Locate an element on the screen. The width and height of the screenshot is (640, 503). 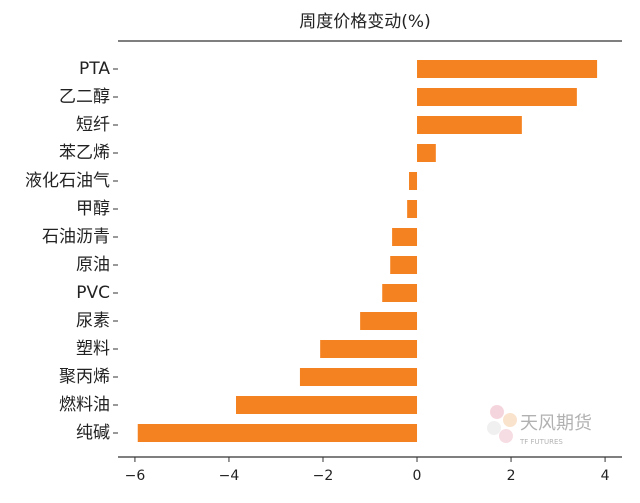
y-tick-label: 甲醇 is located at coordinates (93, 209).